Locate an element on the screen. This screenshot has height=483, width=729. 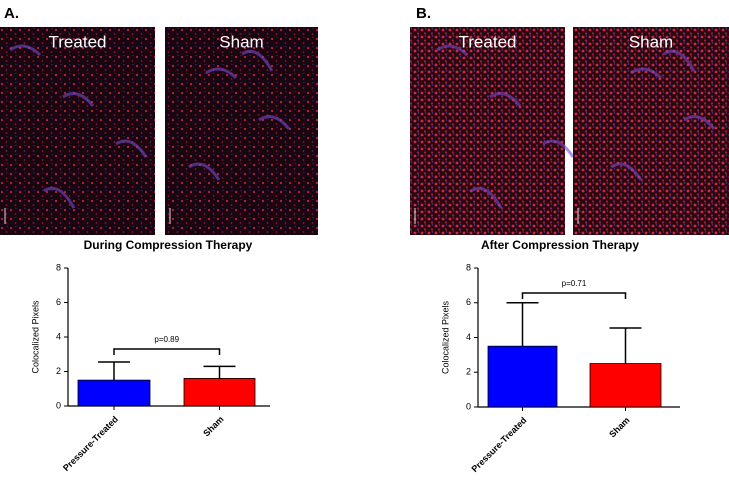
chart-title: During Compression Therapy is located at coordinates (168, 245).